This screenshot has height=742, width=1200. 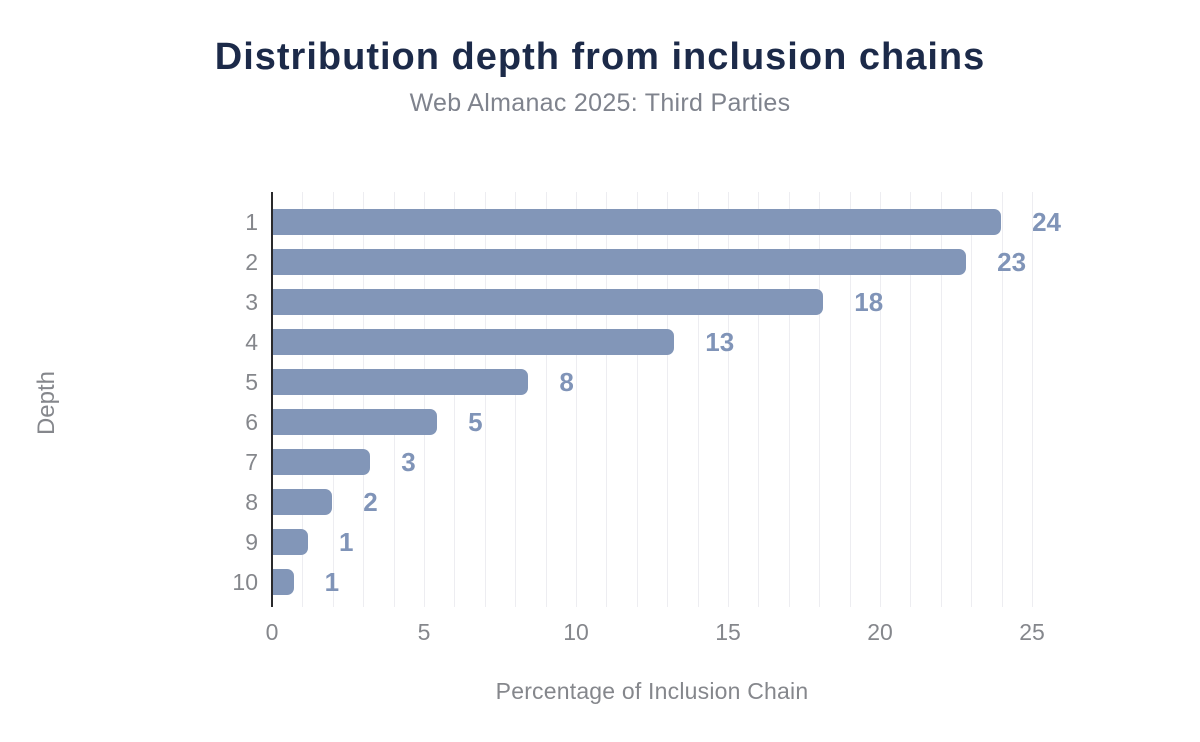 What do you see at coordinates (251, 542) in the screenshot?
I see `category-label: 9` at bounding box center [251, 542].